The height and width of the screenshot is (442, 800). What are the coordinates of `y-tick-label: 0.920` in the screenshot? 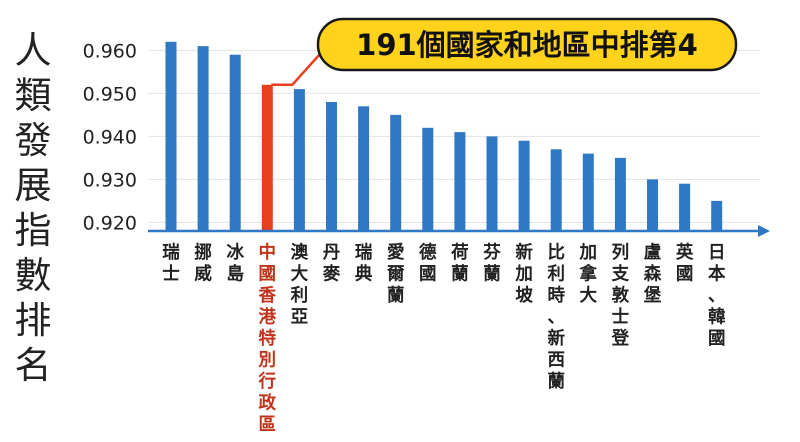 It's located at (110, 223).